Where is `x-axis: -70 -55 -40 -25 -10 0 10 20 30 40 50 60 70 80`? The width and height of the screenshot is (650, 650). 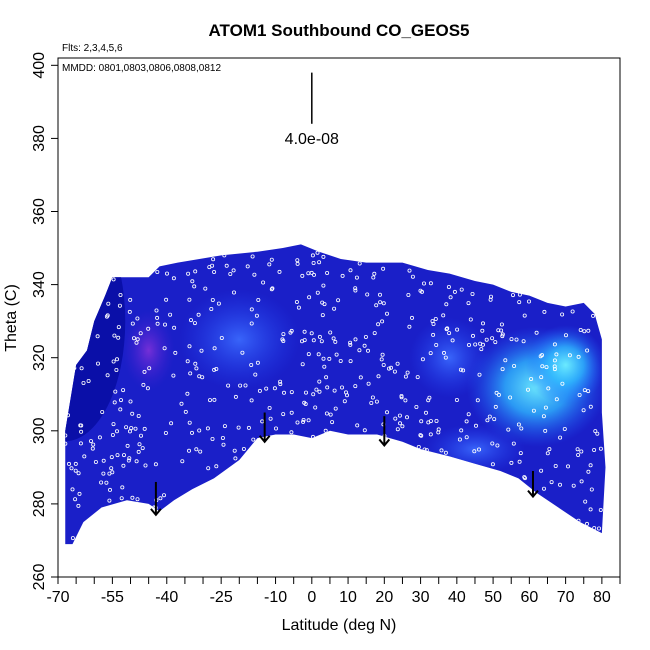 x-axis: -70 -55 -40 -25 -10 0 10 20 30 40 50 60 70 80 is located at coordinates (333, 591).